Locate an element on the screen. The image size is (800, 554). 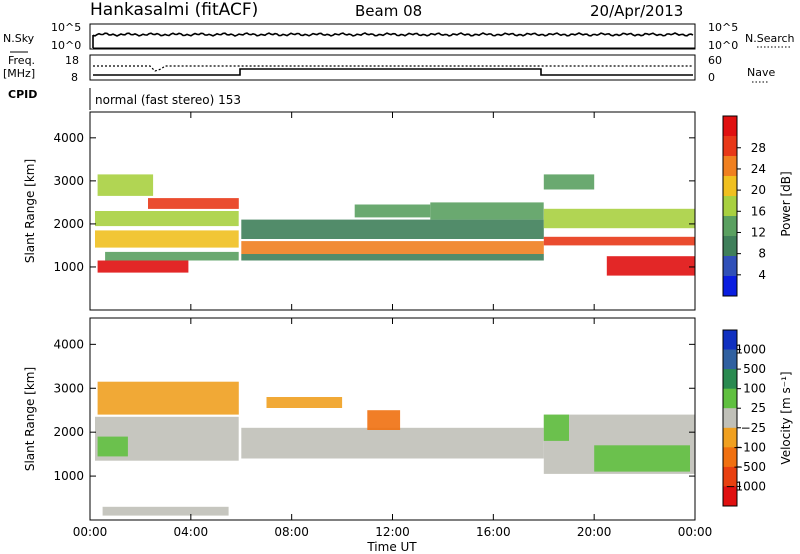
velocity-ytick-label-3: 4000 is located at coordinates (68, 344).